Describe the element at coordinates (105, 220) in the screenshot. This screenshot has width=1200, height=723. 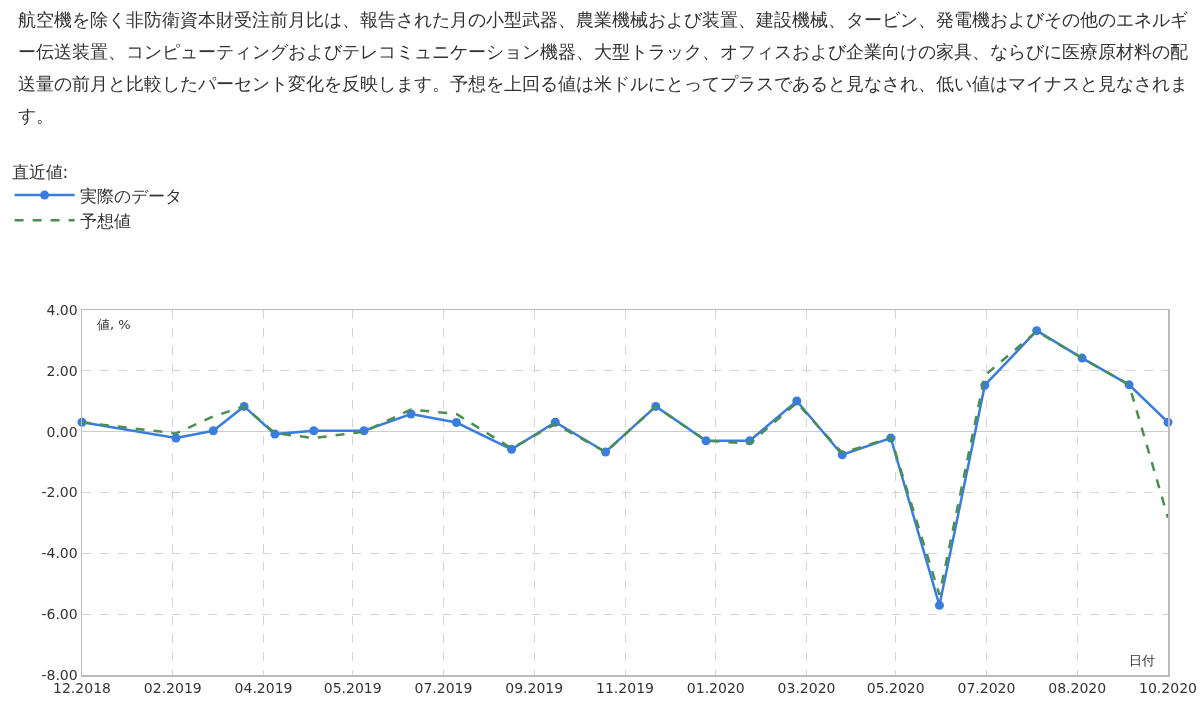
I see `legend-label: 予想値` at that location.